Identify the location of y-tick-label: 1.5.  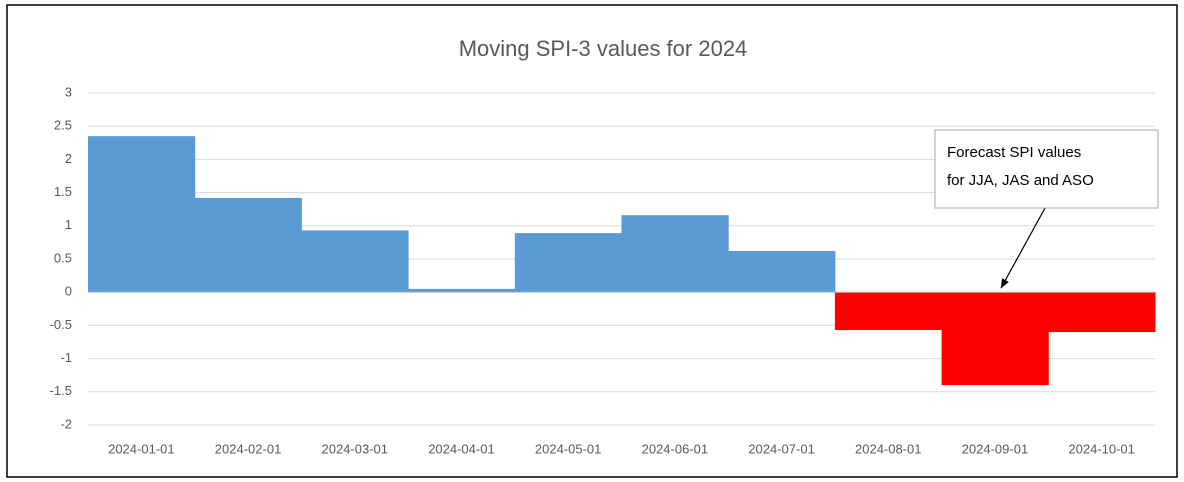
(63, 191).